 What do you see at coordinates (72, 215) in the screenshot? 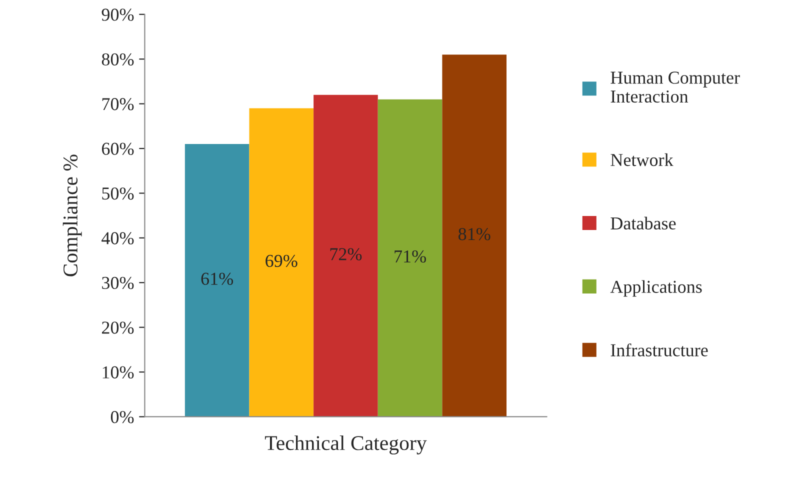
I see `y-axis-title: Compliance %` at bounding box center [72, 215].